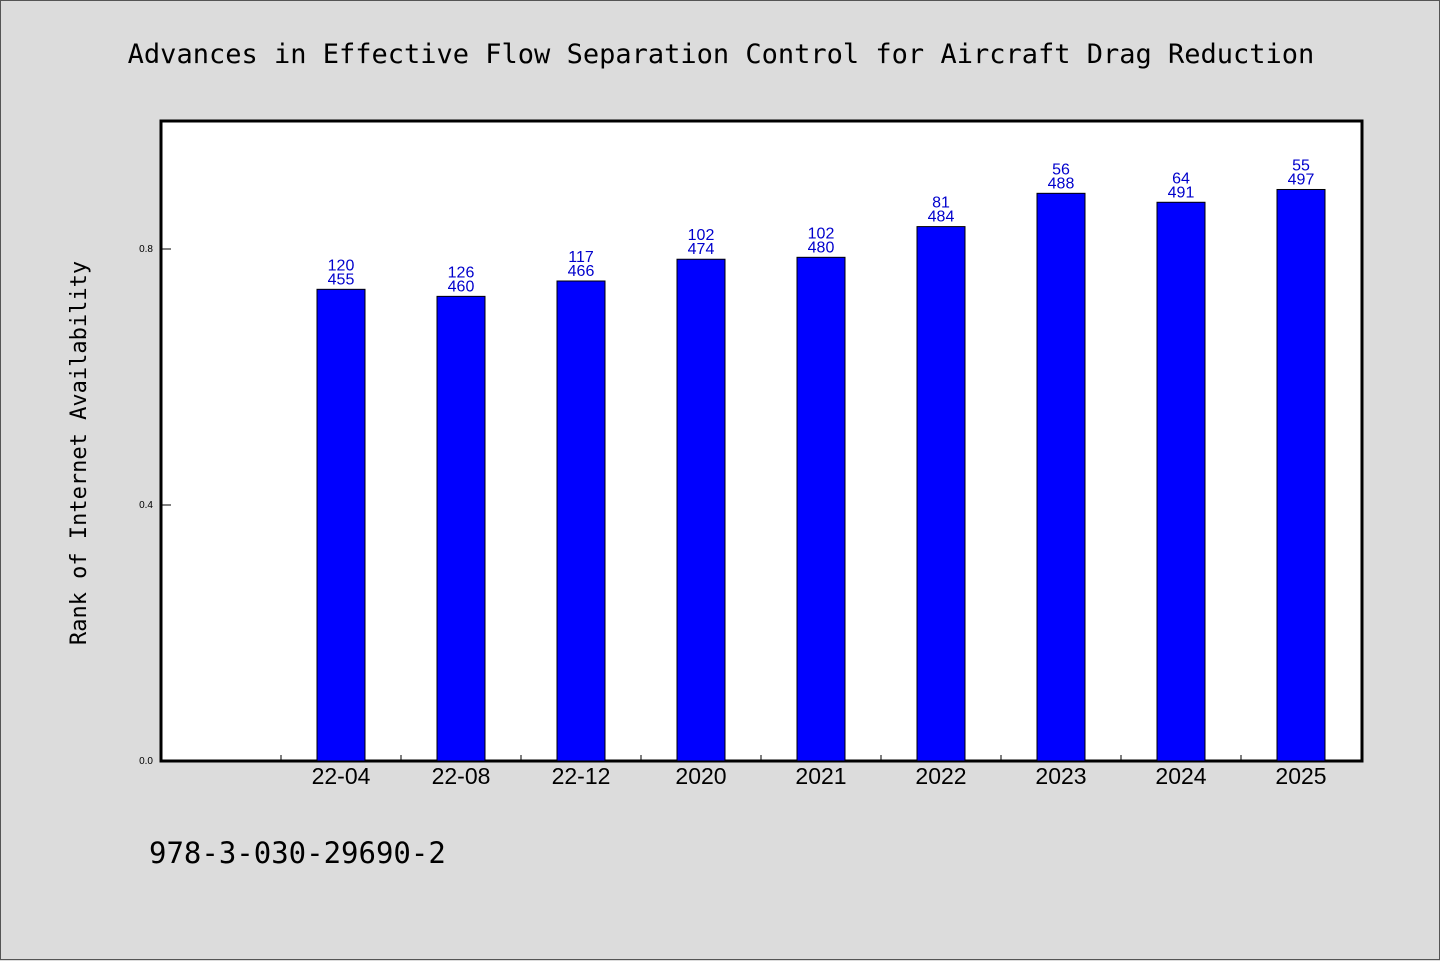  What do you see at coordinates (1061, 183) in the screenshot?
I see `bar-data-label-bottom: 488` at bounding box center [1061, 183].